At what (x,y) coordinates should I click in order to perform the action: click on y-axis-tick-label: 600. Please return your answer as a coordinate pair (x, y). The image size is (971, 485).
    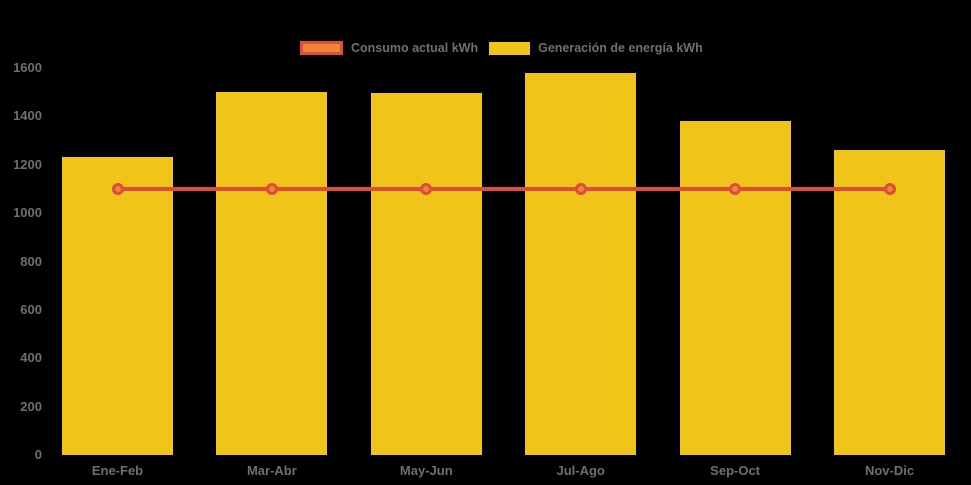
    Looking at the image, I should click on (31, 309).